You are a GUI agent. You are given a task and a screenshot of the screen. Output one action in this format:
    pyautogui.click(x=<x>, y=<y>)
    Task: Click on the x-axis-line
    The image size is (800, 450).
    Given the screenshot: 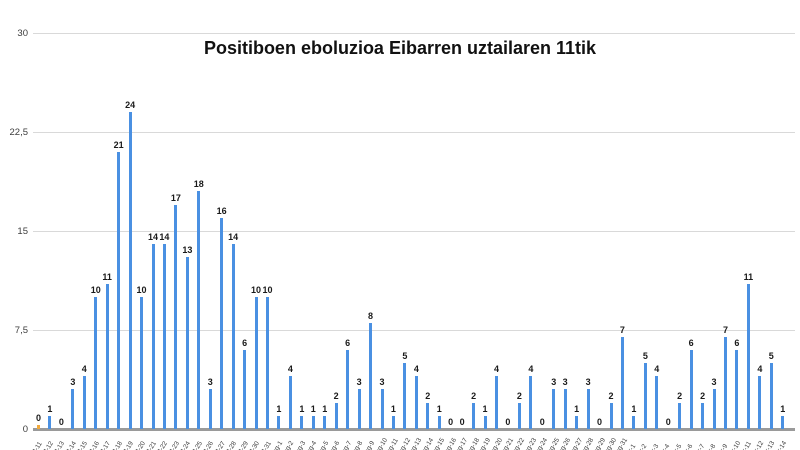 What is the action you would take?
    pyautogui.click(x=414, y=429)
    